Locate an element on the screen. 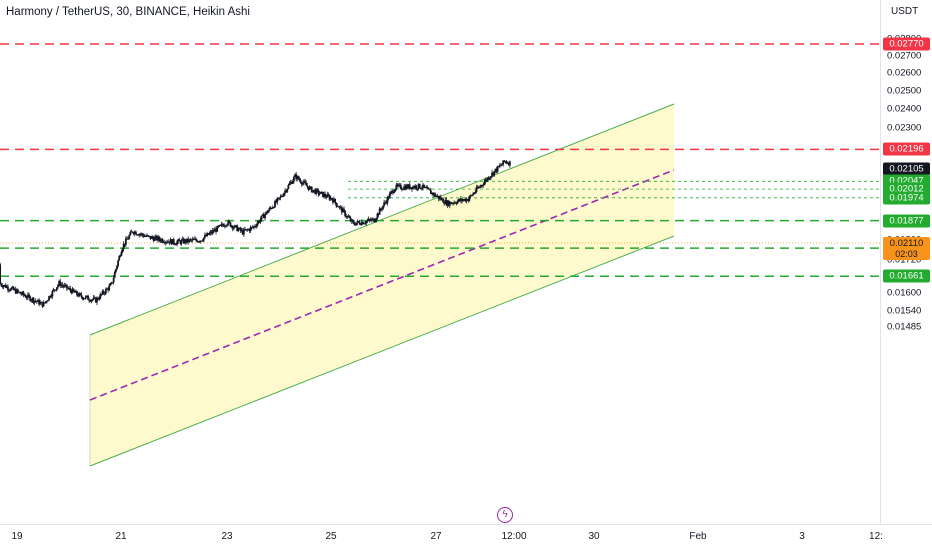 The height and width of the screenshot is (551, 932). price-level-badge: 0.02770 is located at coordinates (906, 44).